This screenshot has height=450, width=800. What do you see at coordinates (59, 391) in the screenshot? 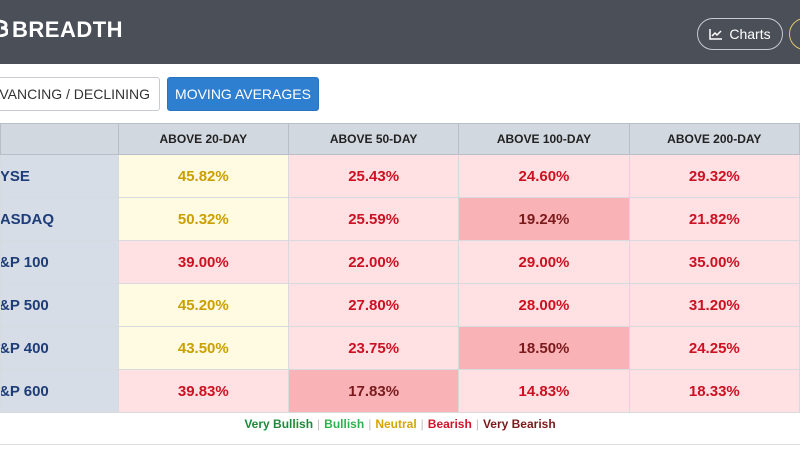
I see `row-label: S&P 600` at bounding box center [59, 391].